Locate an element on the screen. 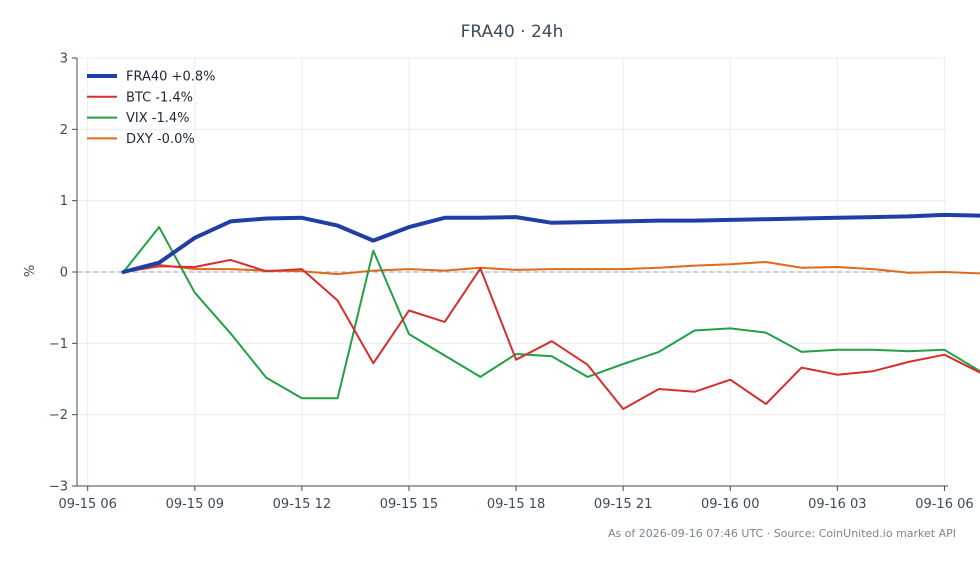 The image size is (980, 564). y-tick-label: −3 is located at coordinates (58, 487).